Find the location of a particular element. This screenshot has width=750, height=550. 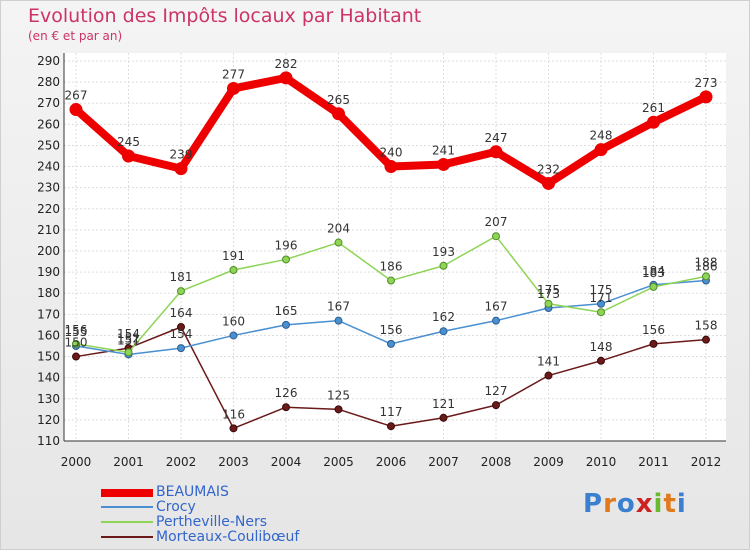

data-label-pertheville-ners: 181 is located at coordinates (181, 277).